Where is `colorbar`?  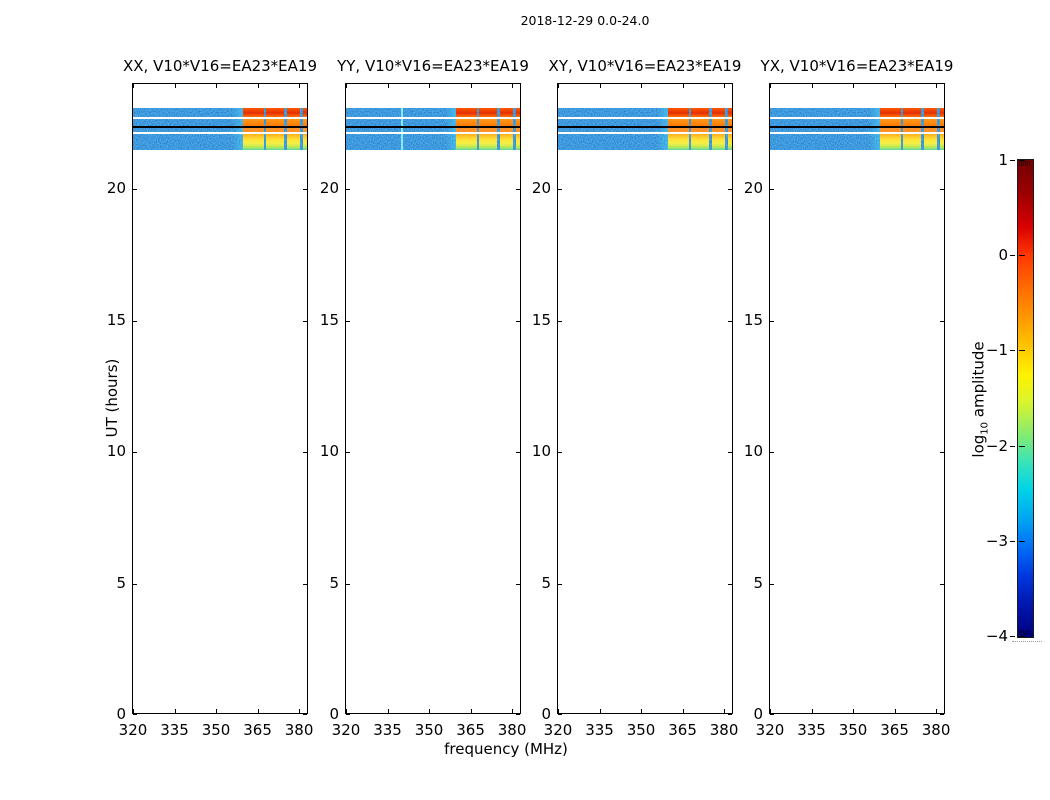
colorbar is located at coordinates (1025, 398).